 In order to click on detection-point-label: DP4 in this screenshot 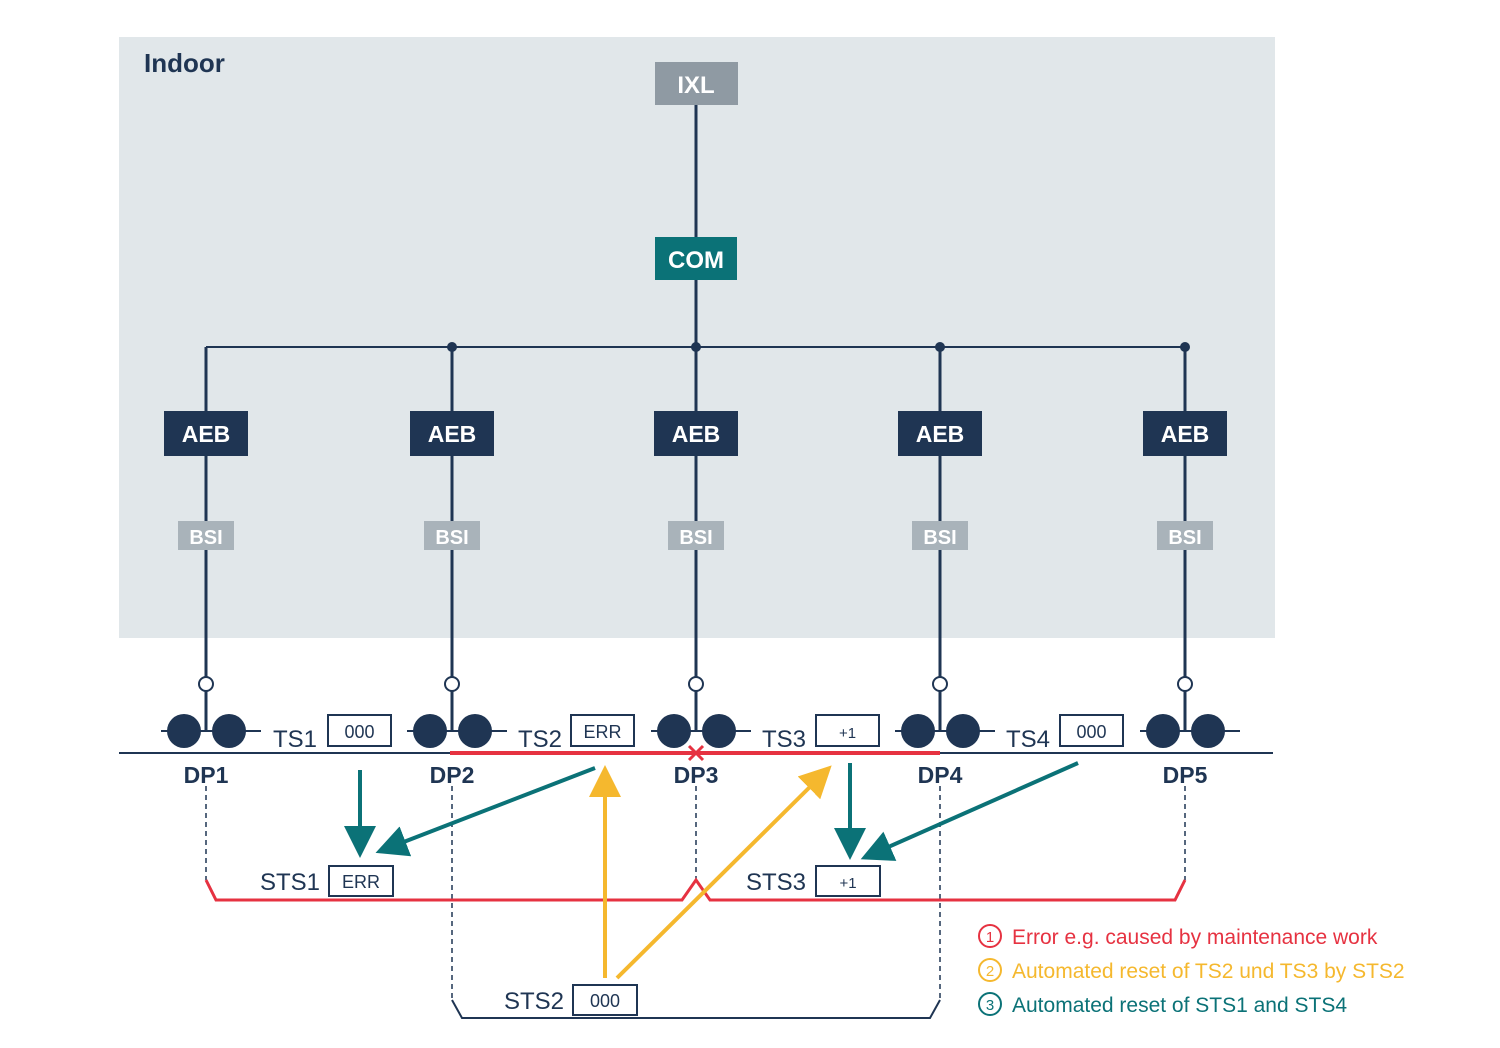, I will do `click(940, 775)`.